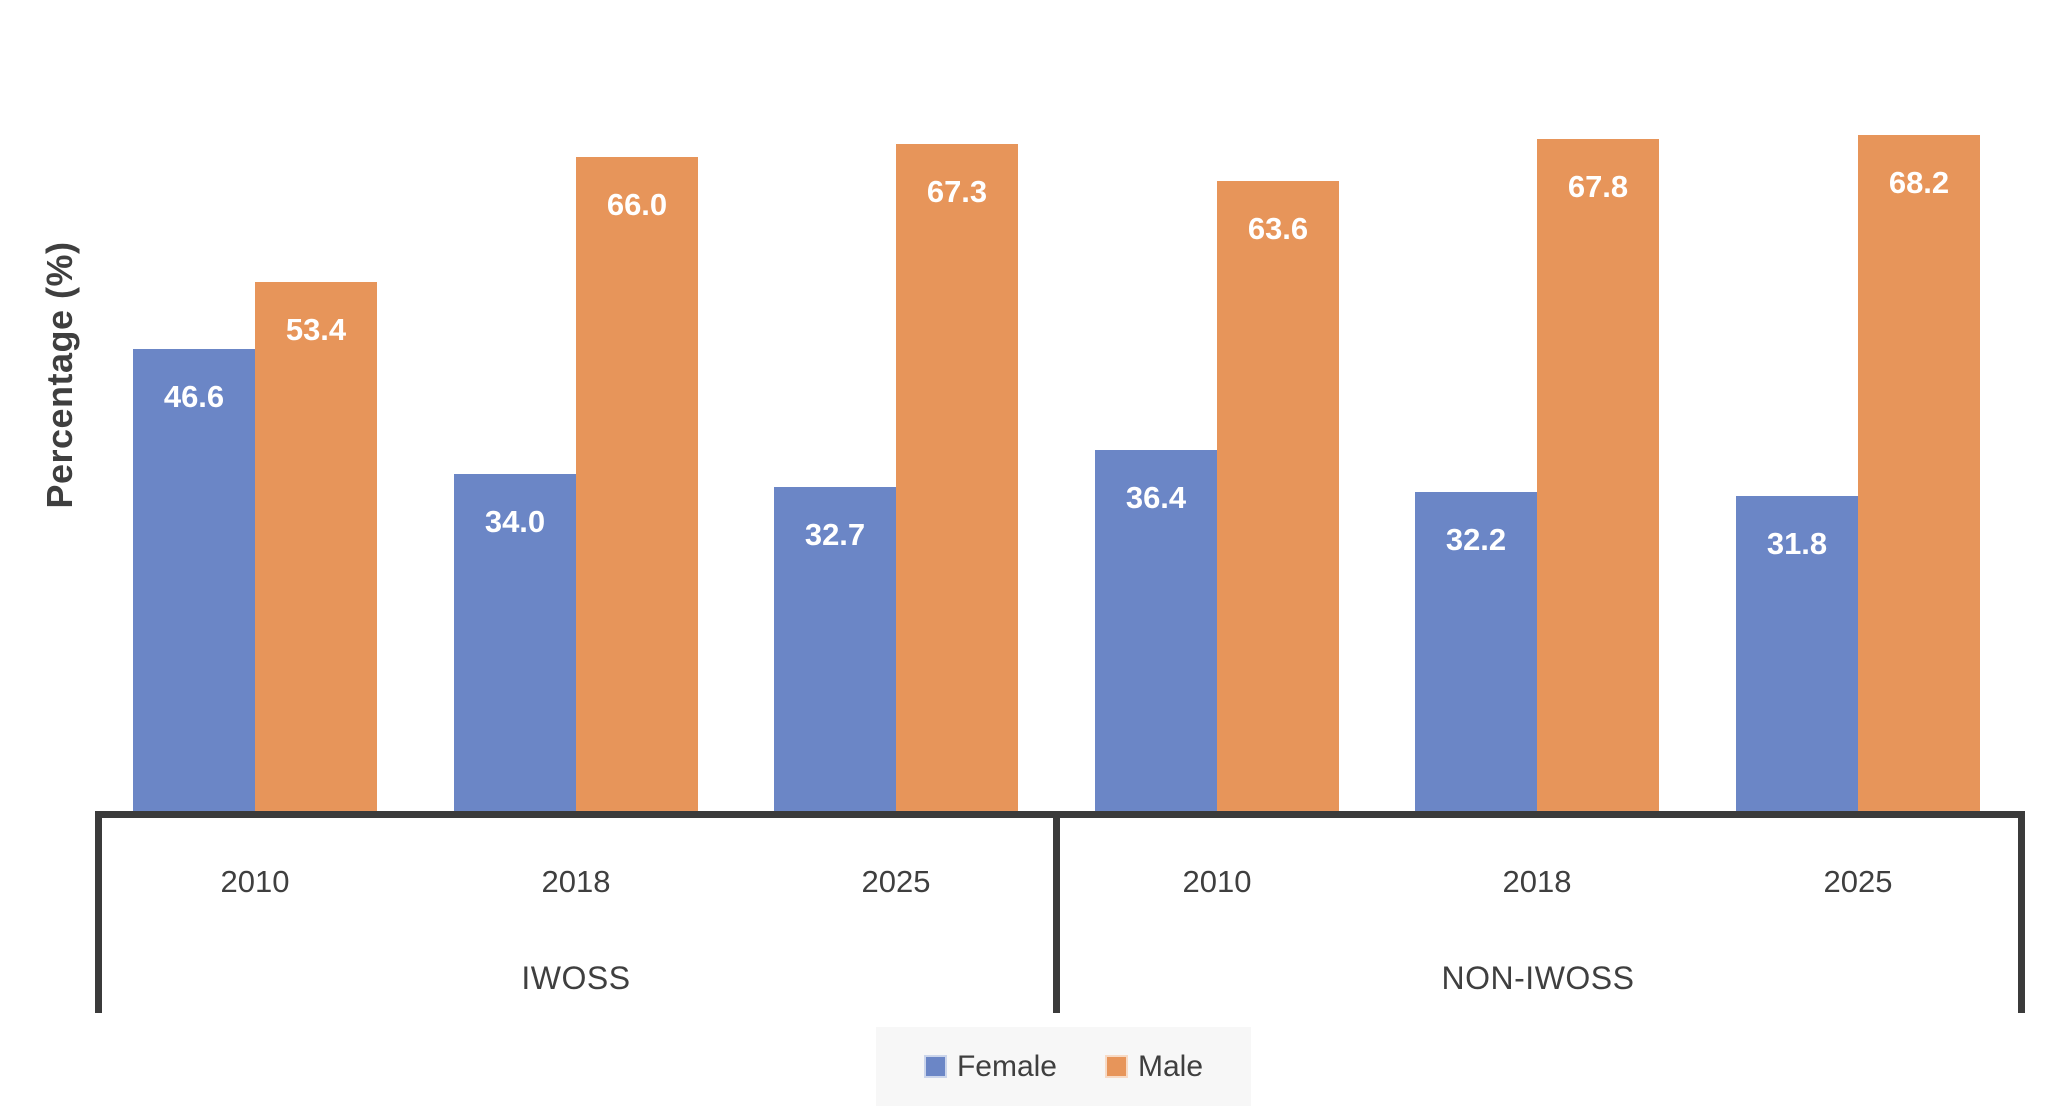 The width and height of the screenshot is (2066, 1112). Describe the element at coordinates (2021, 912) in the screenshot. I see `axis-border-right` at that location.